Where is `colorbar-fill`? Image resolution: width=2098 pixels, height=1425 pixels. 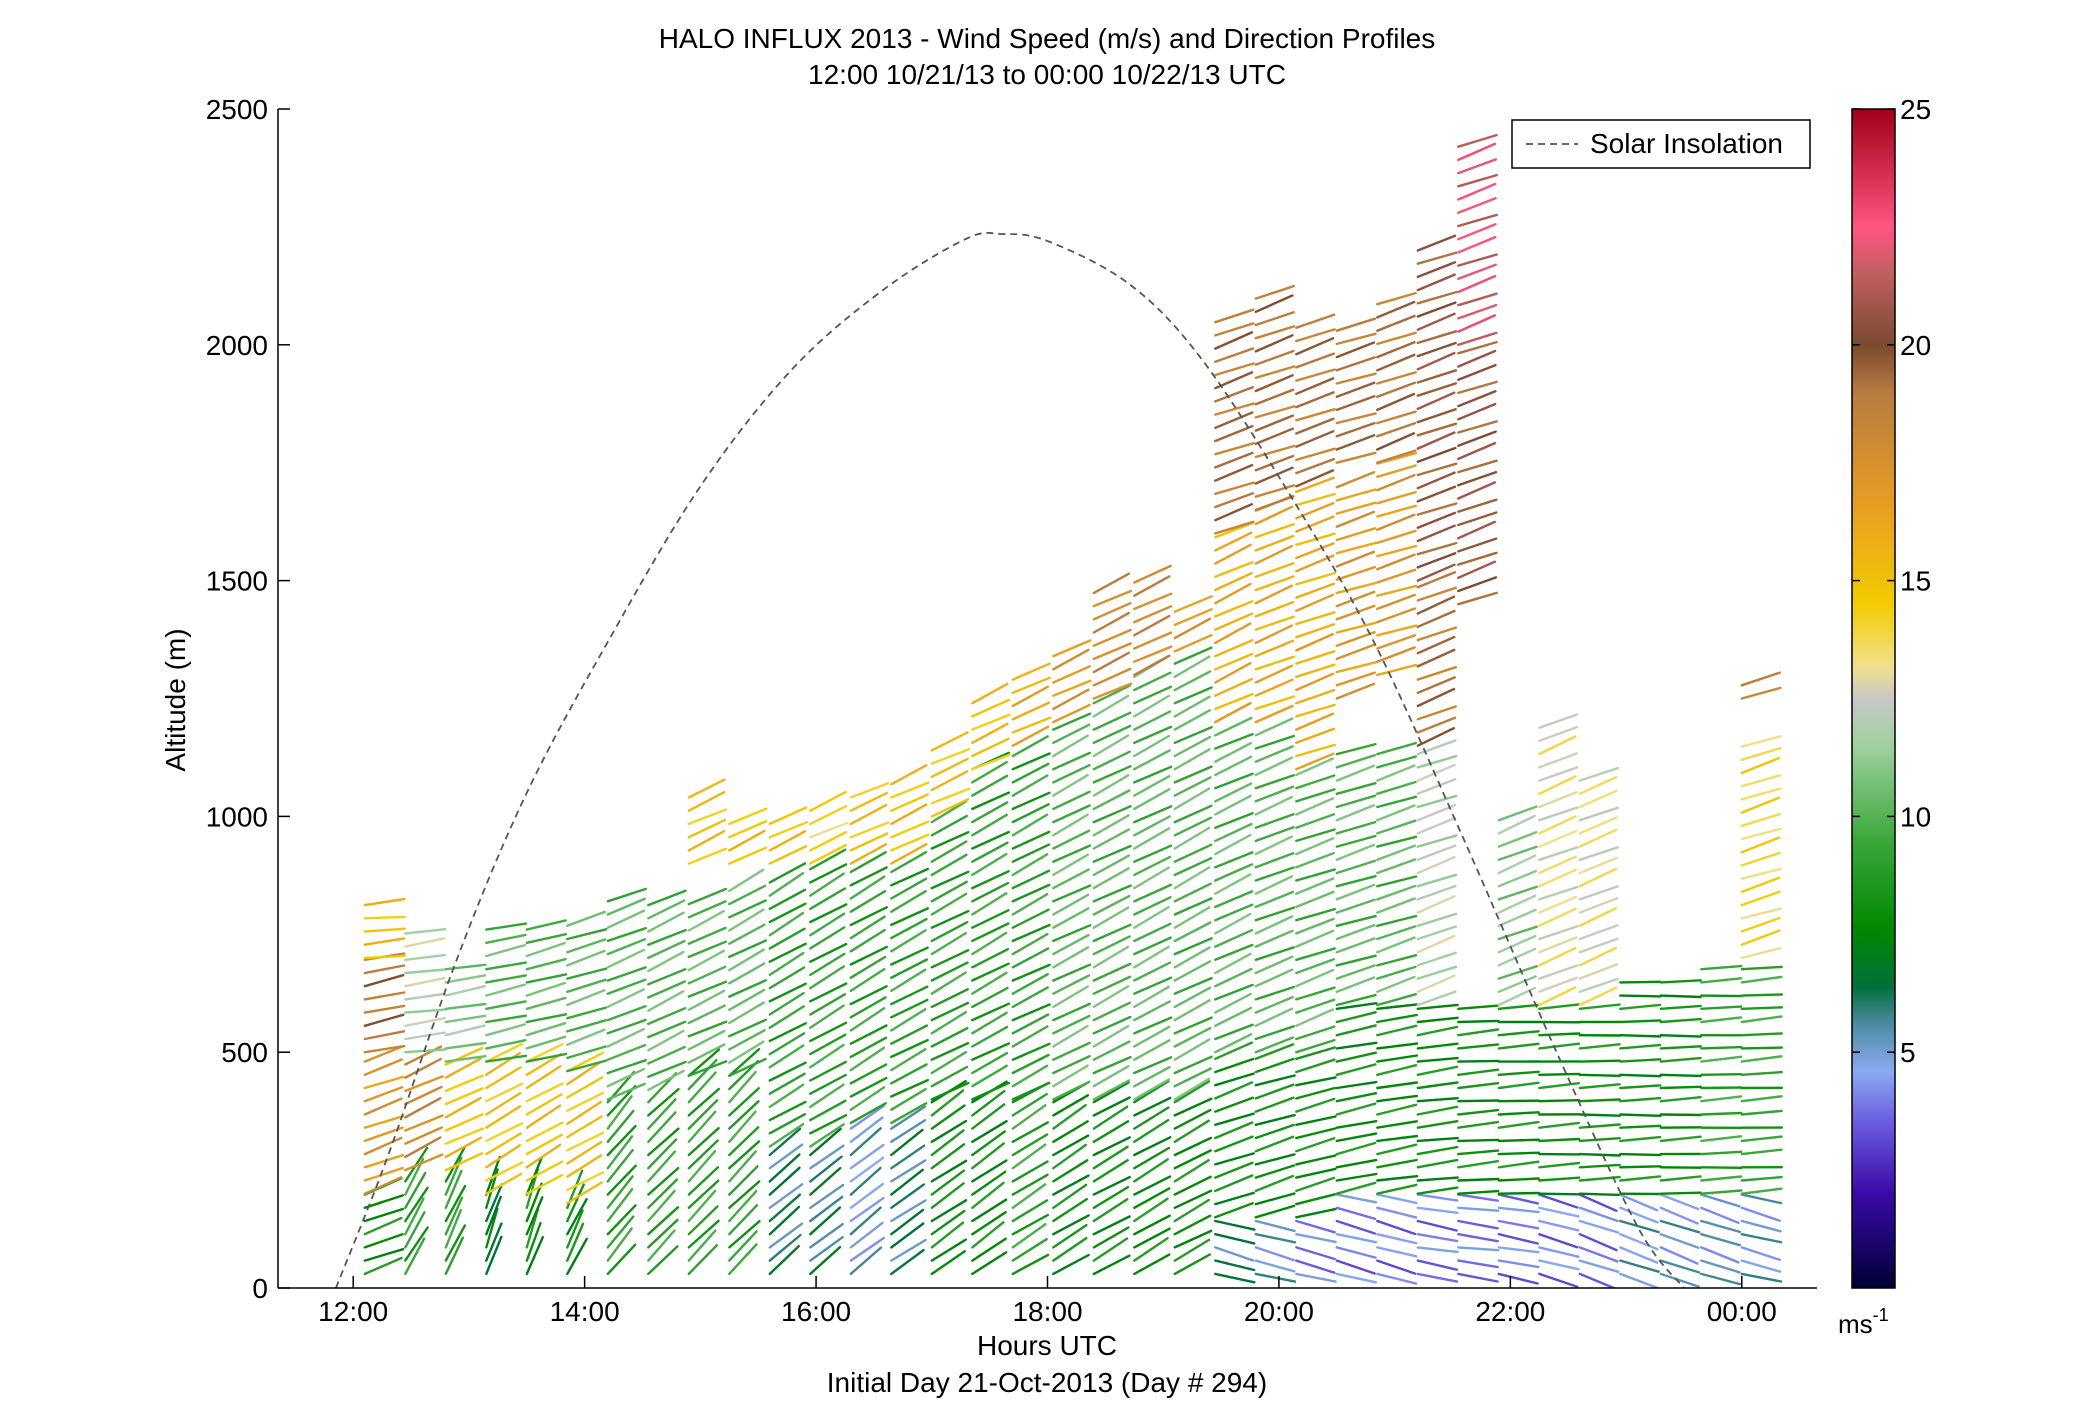
colorbar-fill is located at coordinates (1873, 698).